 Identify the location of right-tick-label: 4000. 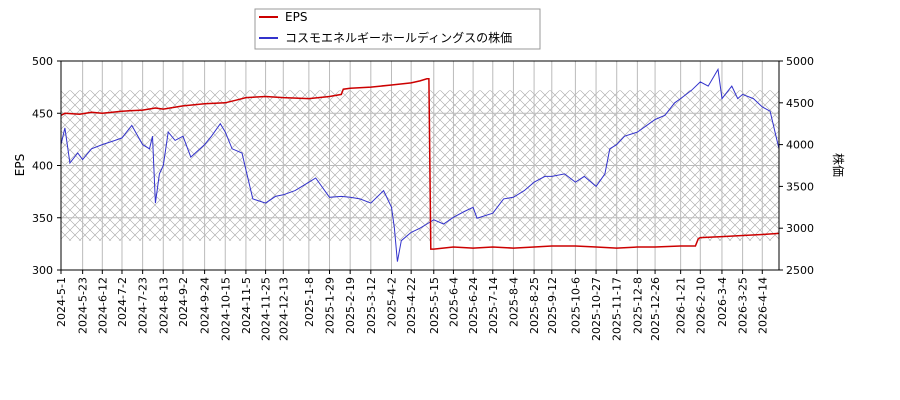
(800, 145).